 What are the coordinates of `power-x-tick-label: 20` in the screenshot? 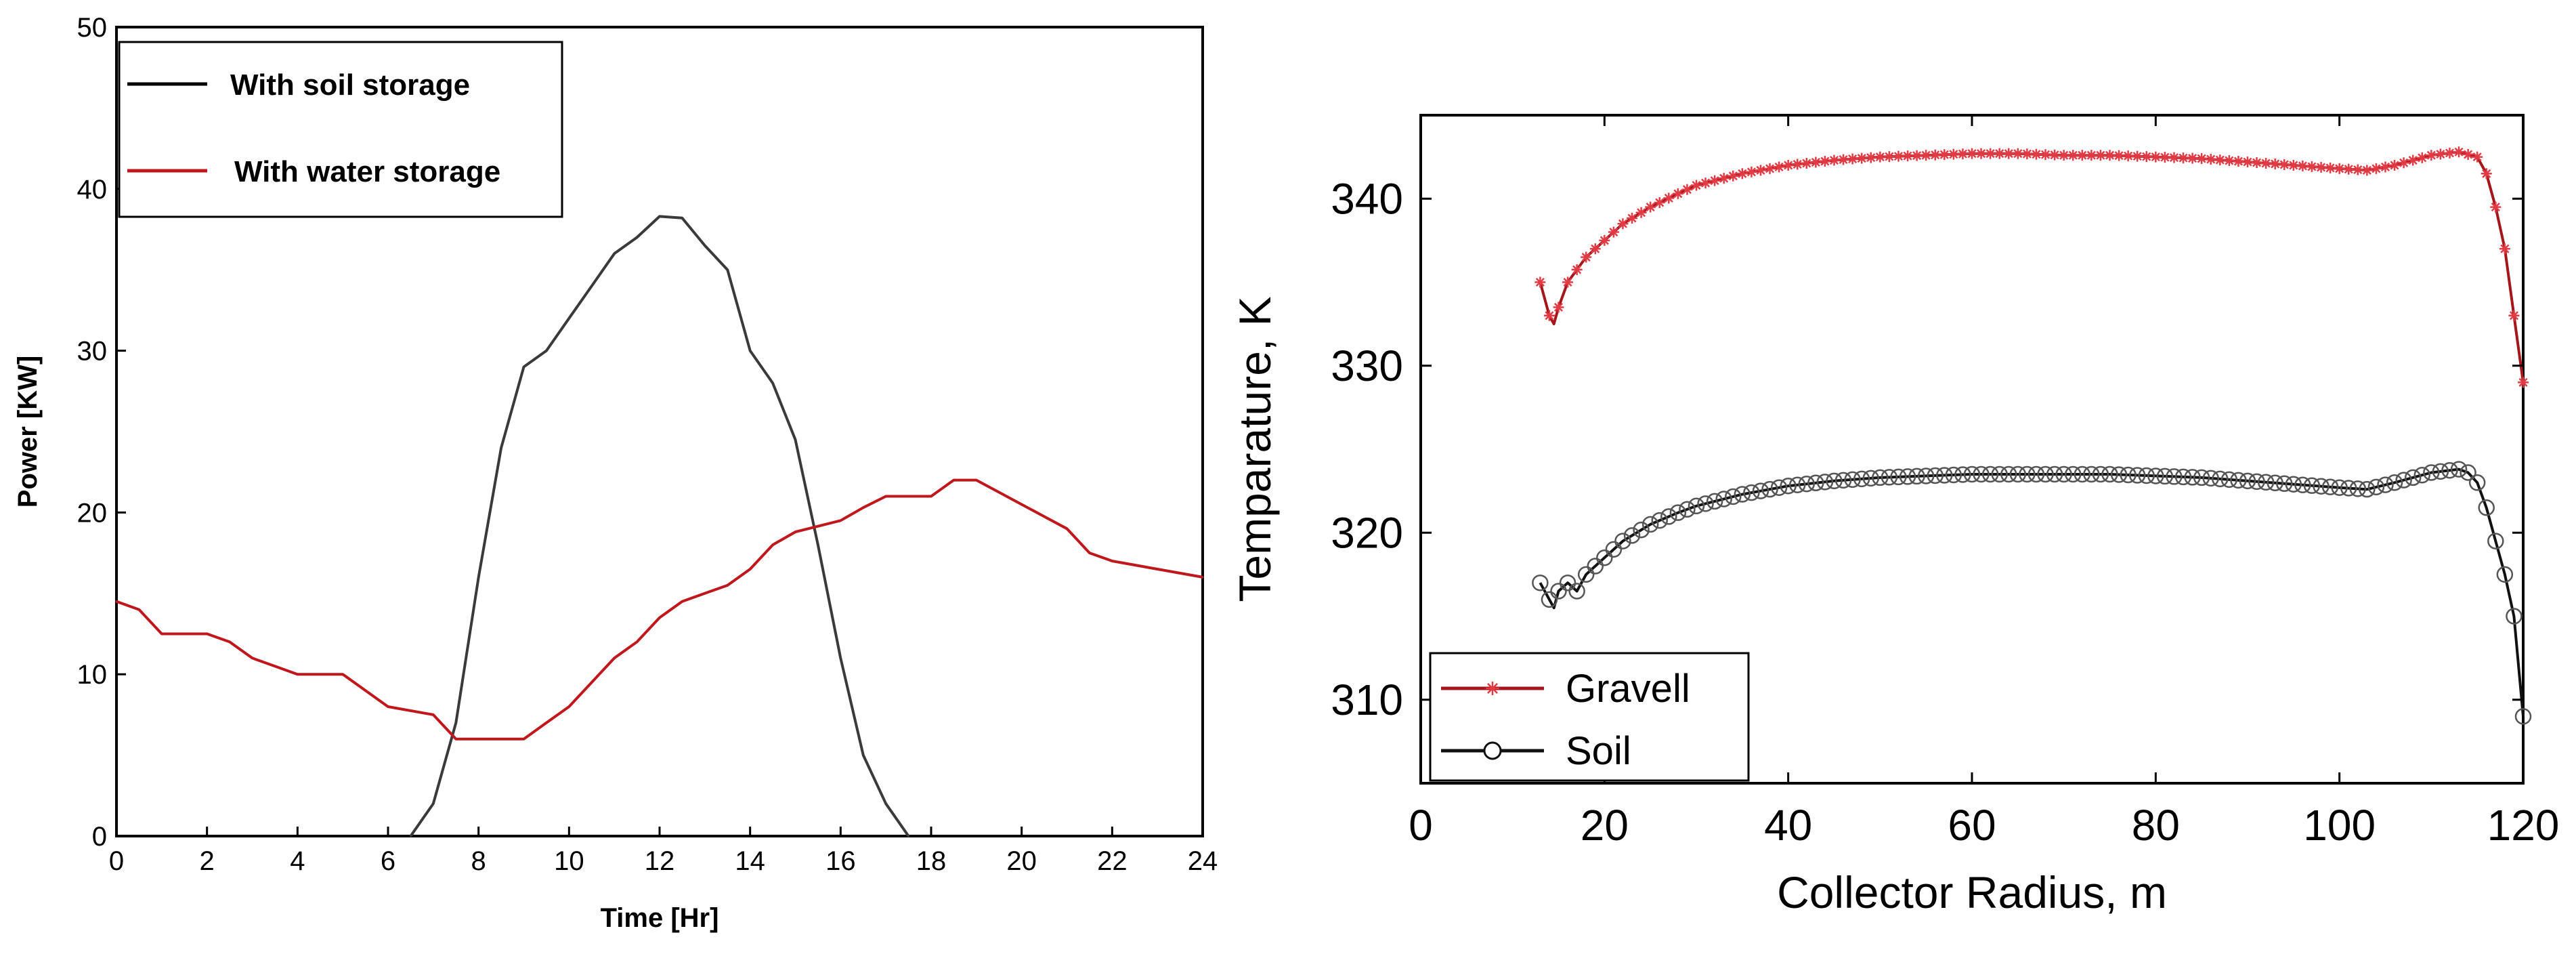 It's located at (1021, 861).